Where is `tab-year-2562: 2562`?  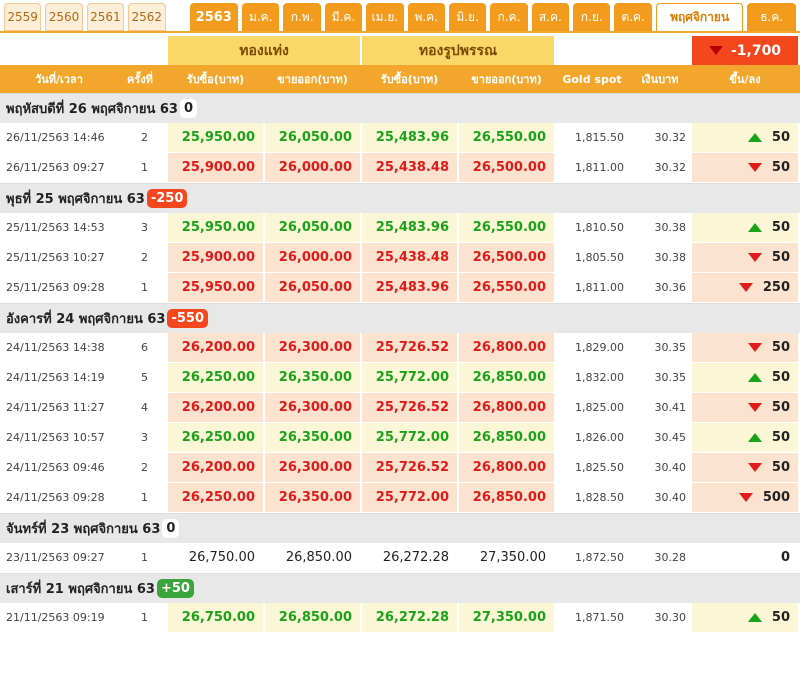 tab-year-2562: 2562 is located at coordinates (147, 17).